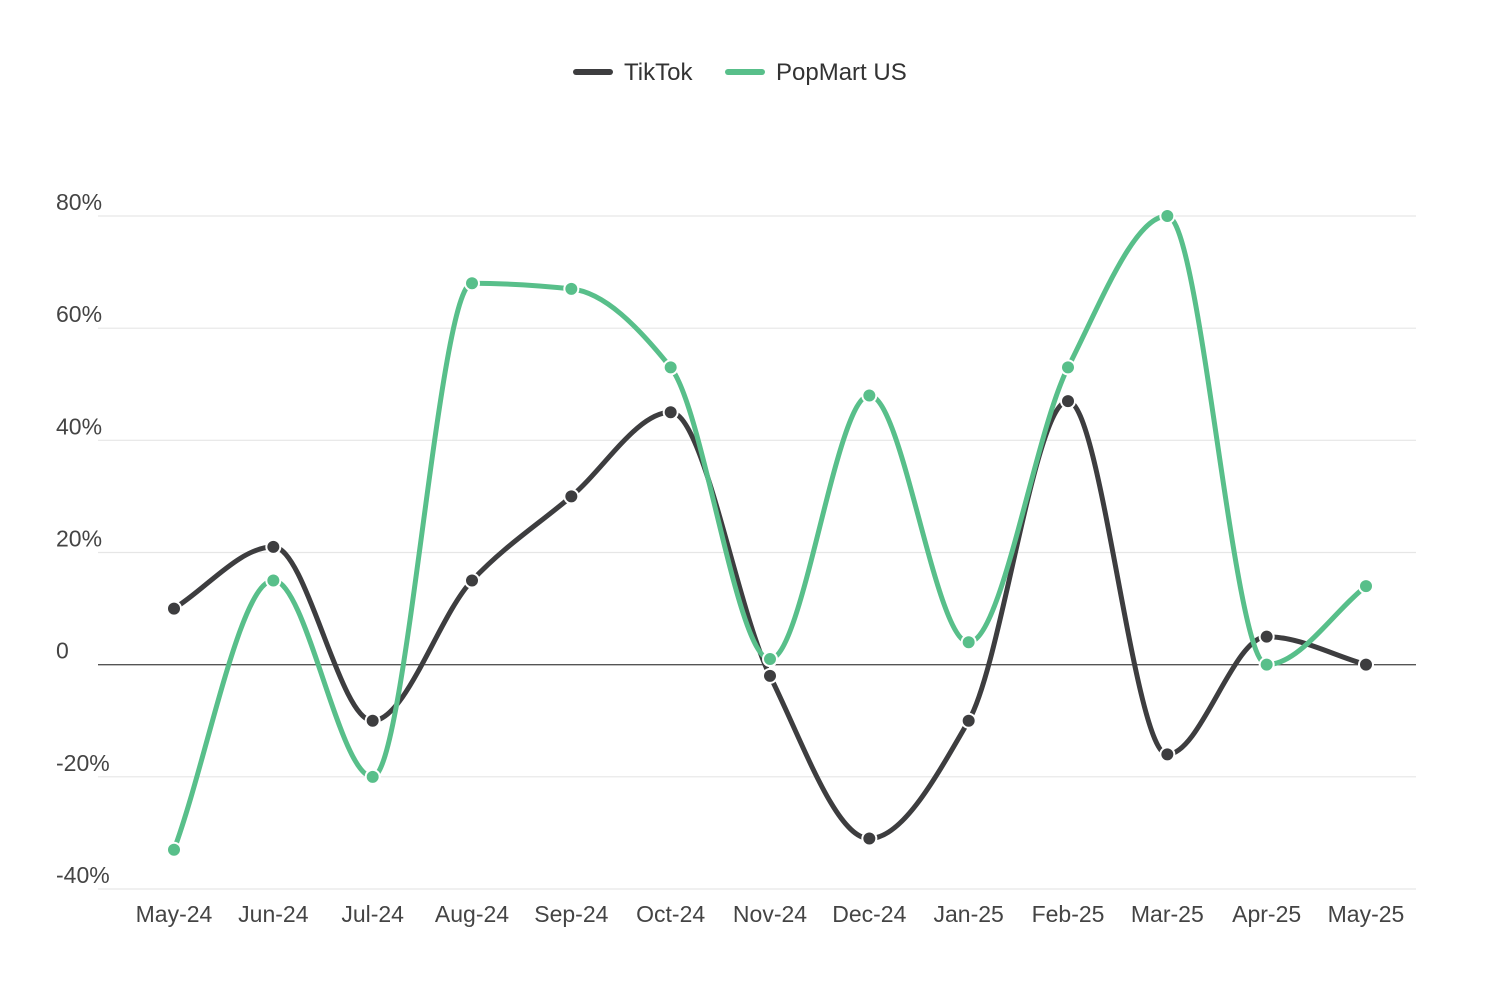 This screenshot has height=986, width=1490. Describe the element at coordinates (472, 914) in the screenshot. I see `x-tick-label: Aug-24` at that location.